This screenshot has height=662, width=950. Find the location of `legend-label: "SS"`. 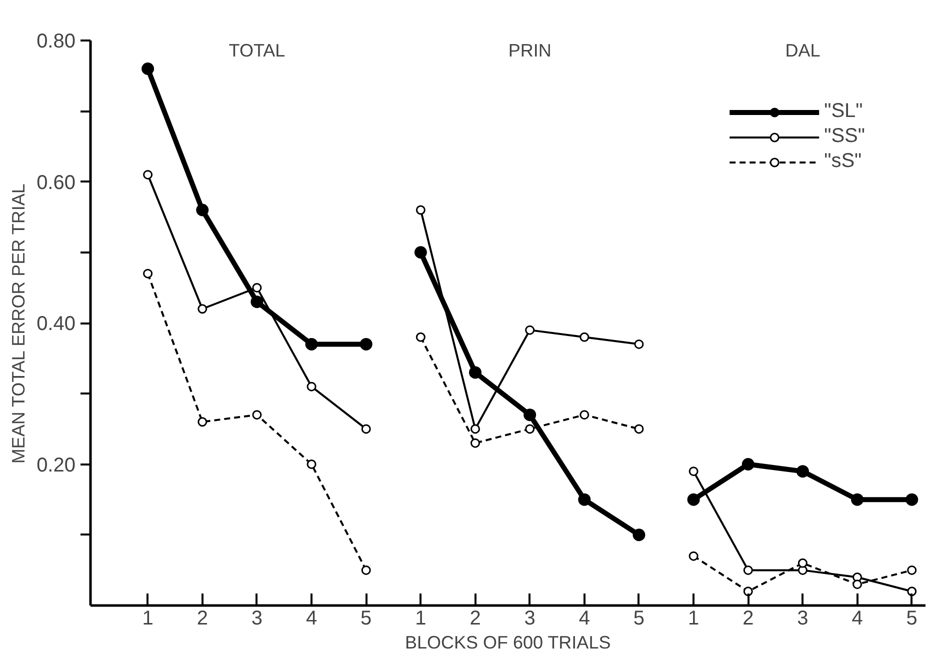

legend-label: "SS" is located at coordinates (844, 136).